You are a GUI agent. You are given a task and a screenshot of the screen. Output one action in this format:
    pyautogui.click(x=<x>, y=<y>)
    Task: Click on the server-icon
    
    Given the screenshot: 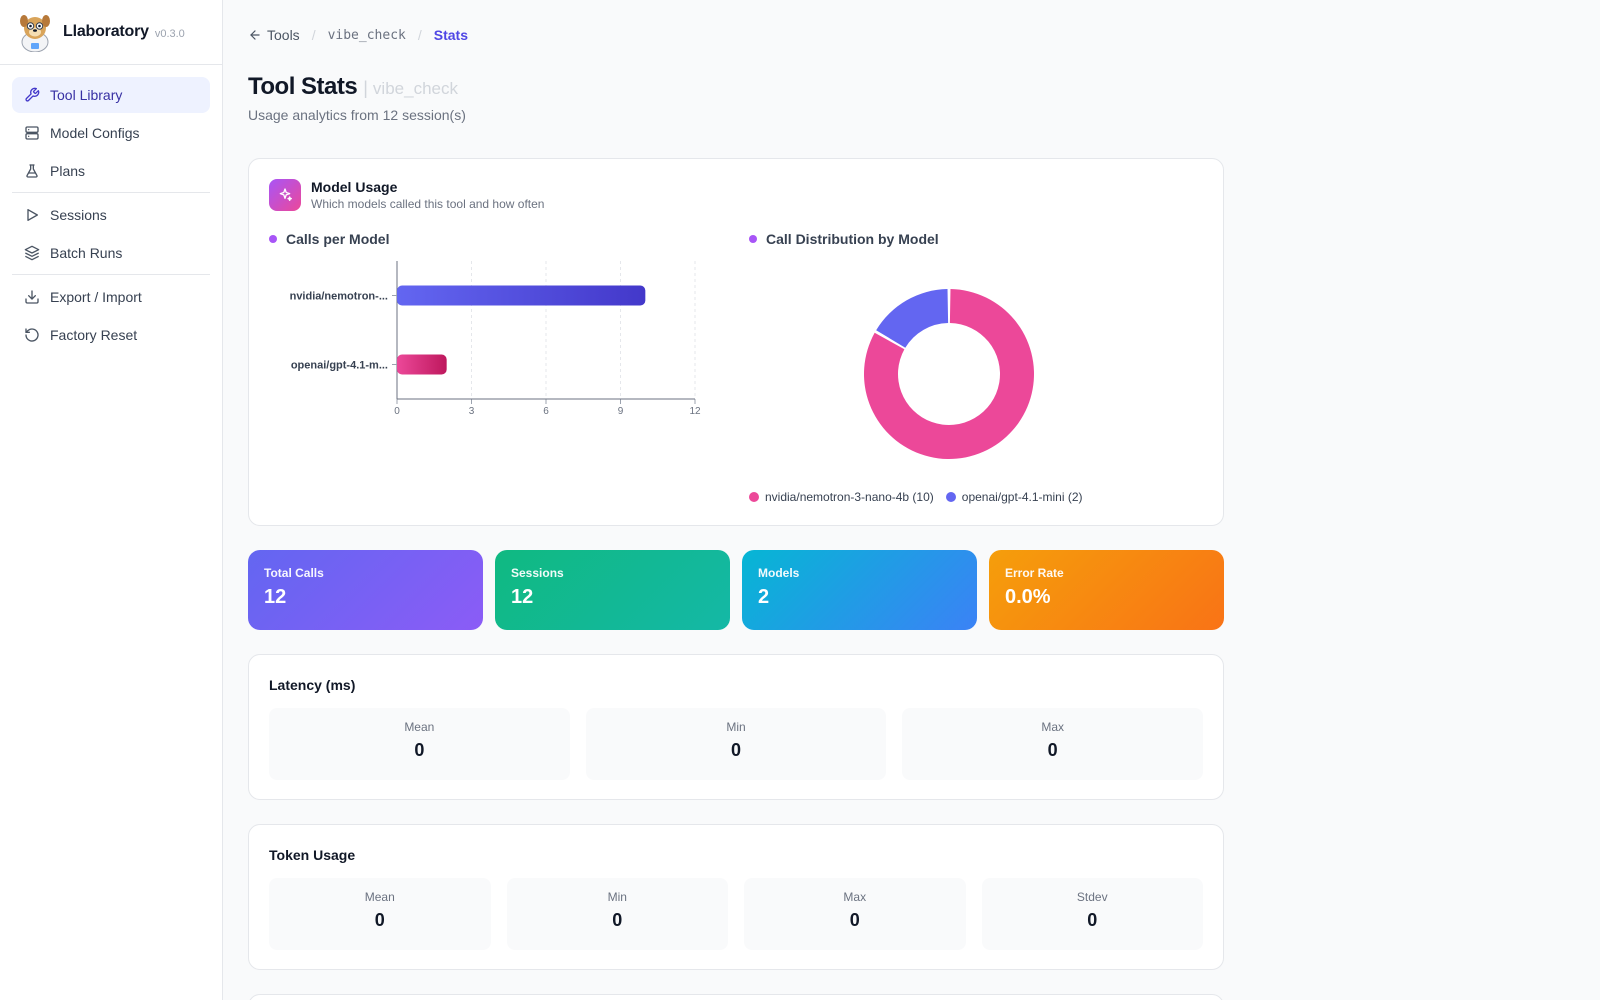 What is the action you would take?
    pyautogui.click(x=32, y=133)
    